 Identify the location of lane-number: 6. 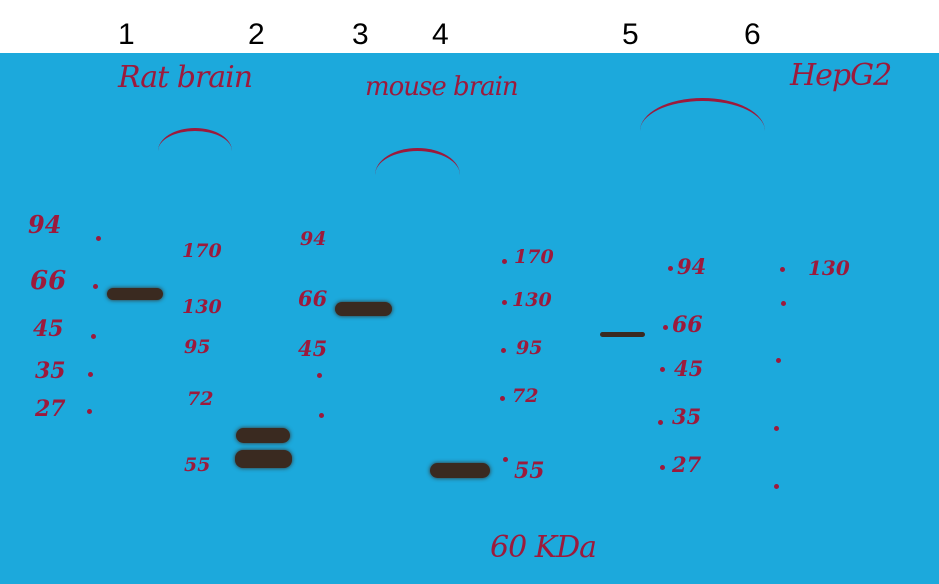
(752, 34).